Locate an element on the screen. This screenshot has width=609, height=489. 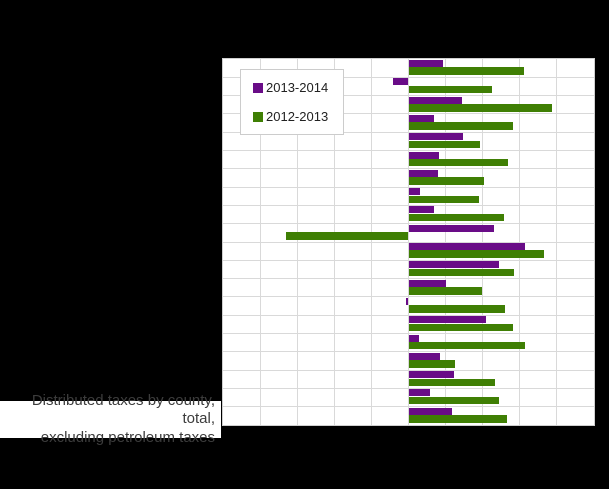
footnote-line-1: Distributed taxes by county, total, is located at coordinates (123, 409).